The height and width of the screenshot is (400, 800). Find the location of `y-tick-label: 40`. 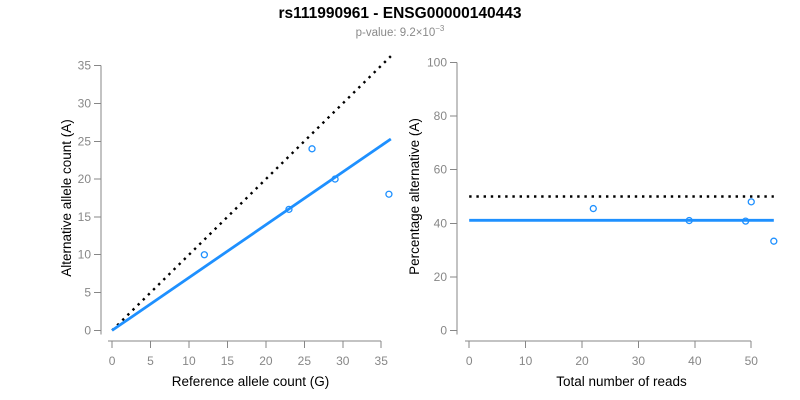

y-tick-label: 40 is located at coordinates (441, 223).